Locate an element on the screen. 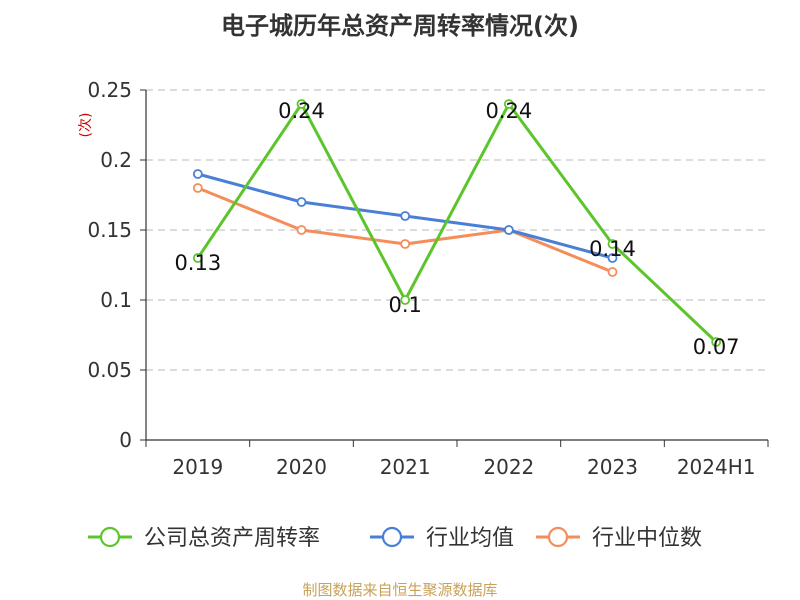  legend-item-0: 公司总资产周转率 is located at coordinates (204, 538).